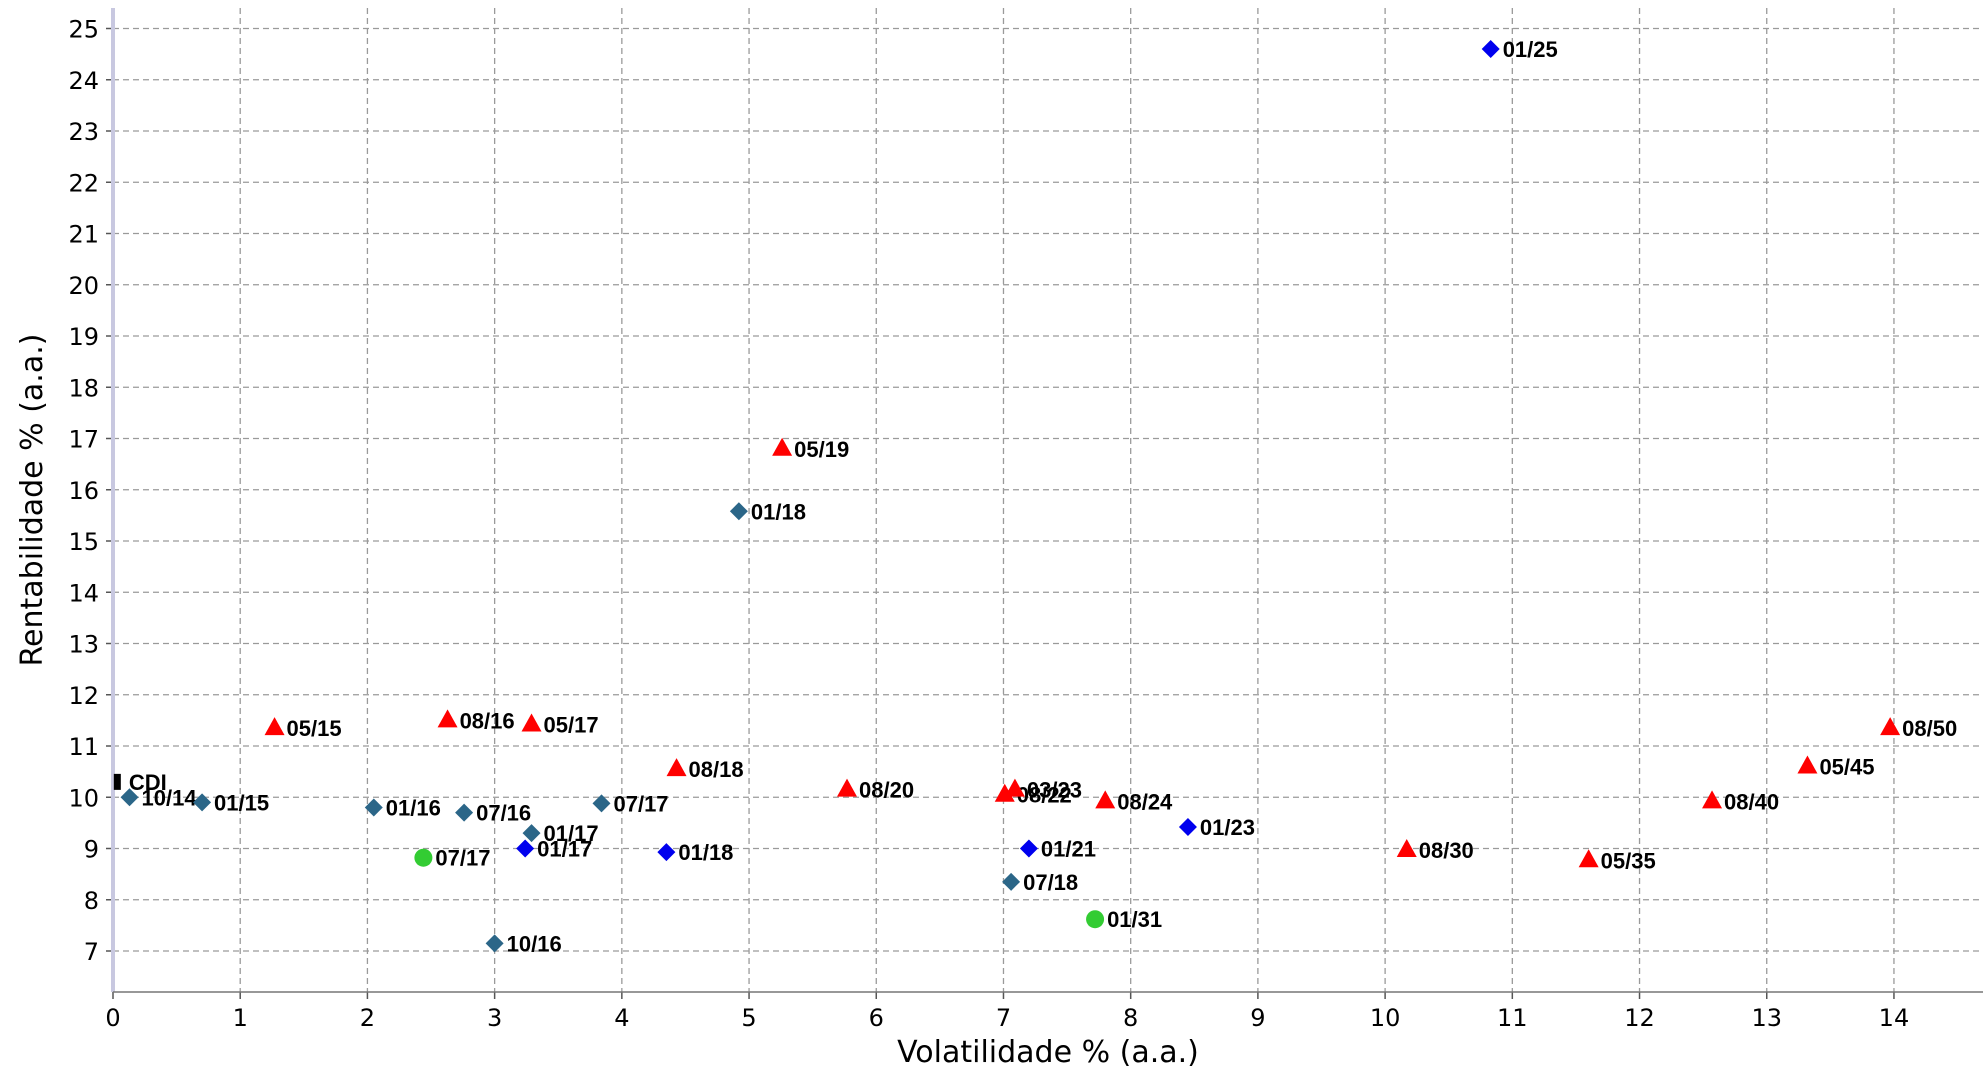 This screenshot has width=1987, height=1076. I want to click on y-tick-label: 12, so click(83, 696).